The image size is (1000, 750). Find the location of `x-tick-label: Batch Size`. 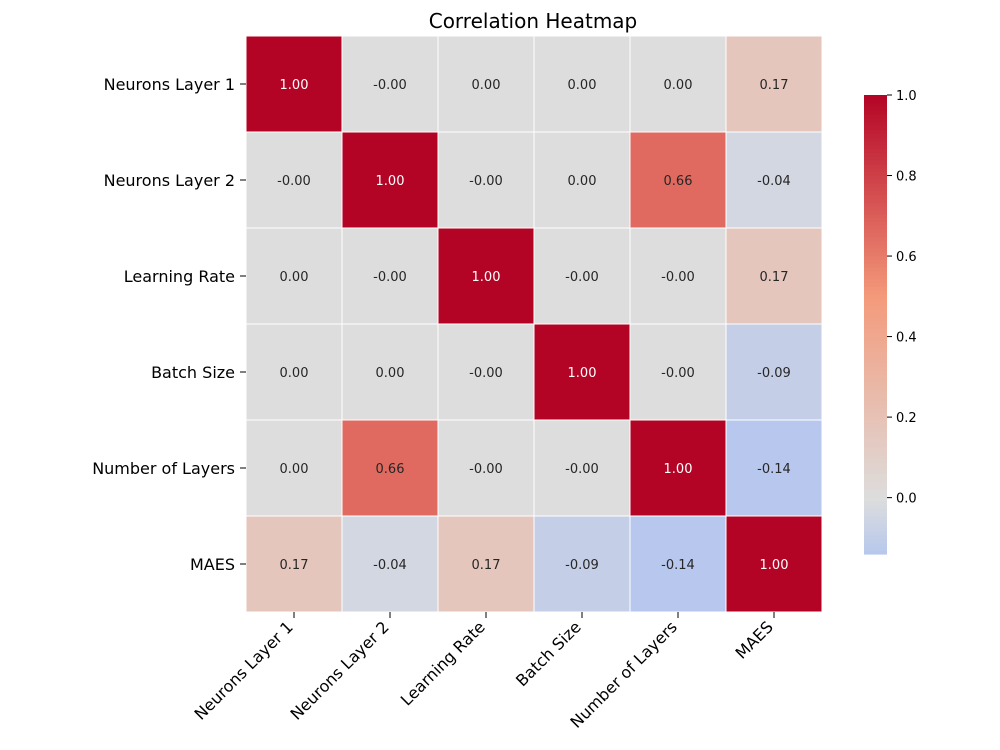

x-tick-label: Batch Size is located at coordinates (548, 653).